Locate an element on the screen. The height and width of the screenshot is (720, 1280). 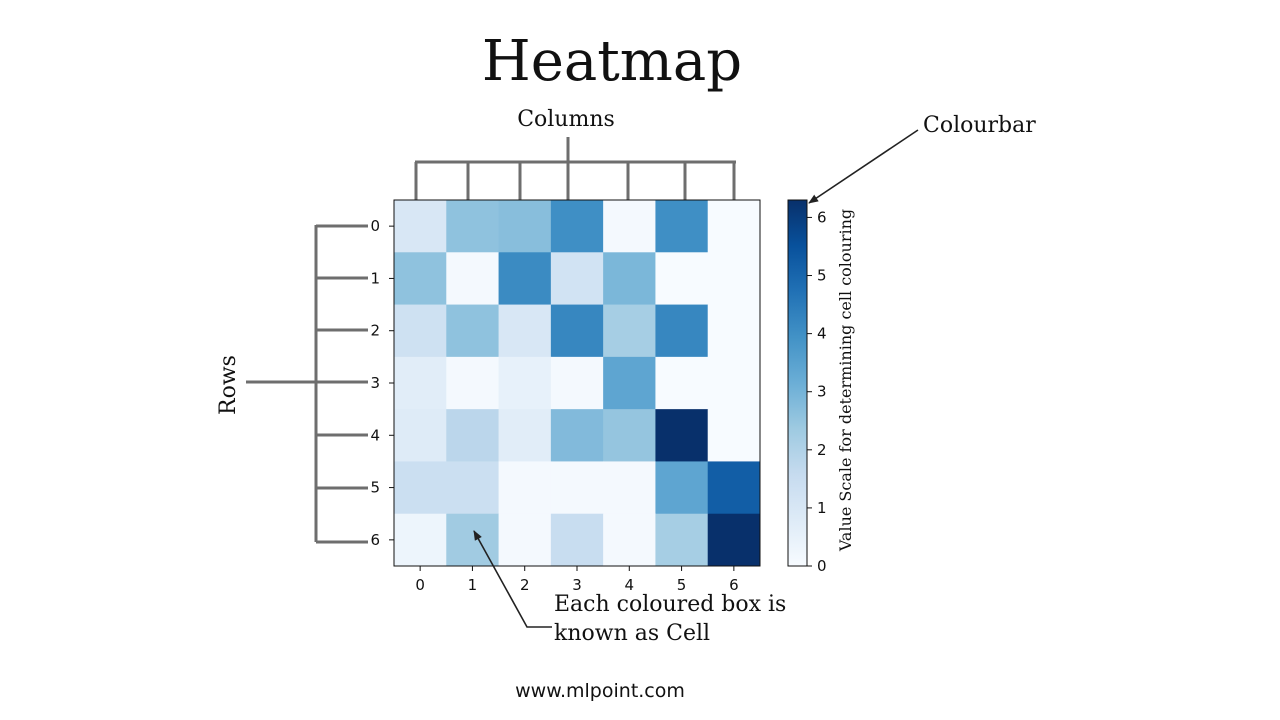
y-tick-label: 4 is located at coordinates (375, 435).